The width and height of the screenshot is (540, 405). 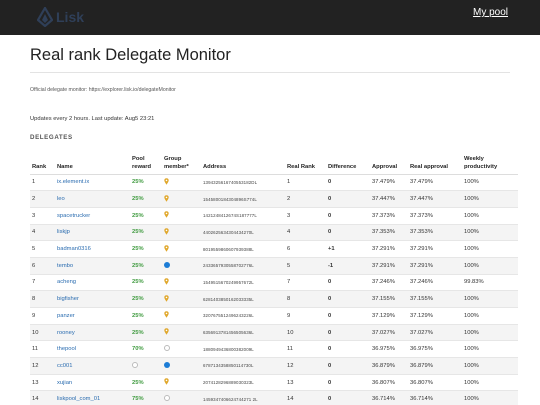 I want to click on section-title: DELEGATES, so click(x=51, y=137).